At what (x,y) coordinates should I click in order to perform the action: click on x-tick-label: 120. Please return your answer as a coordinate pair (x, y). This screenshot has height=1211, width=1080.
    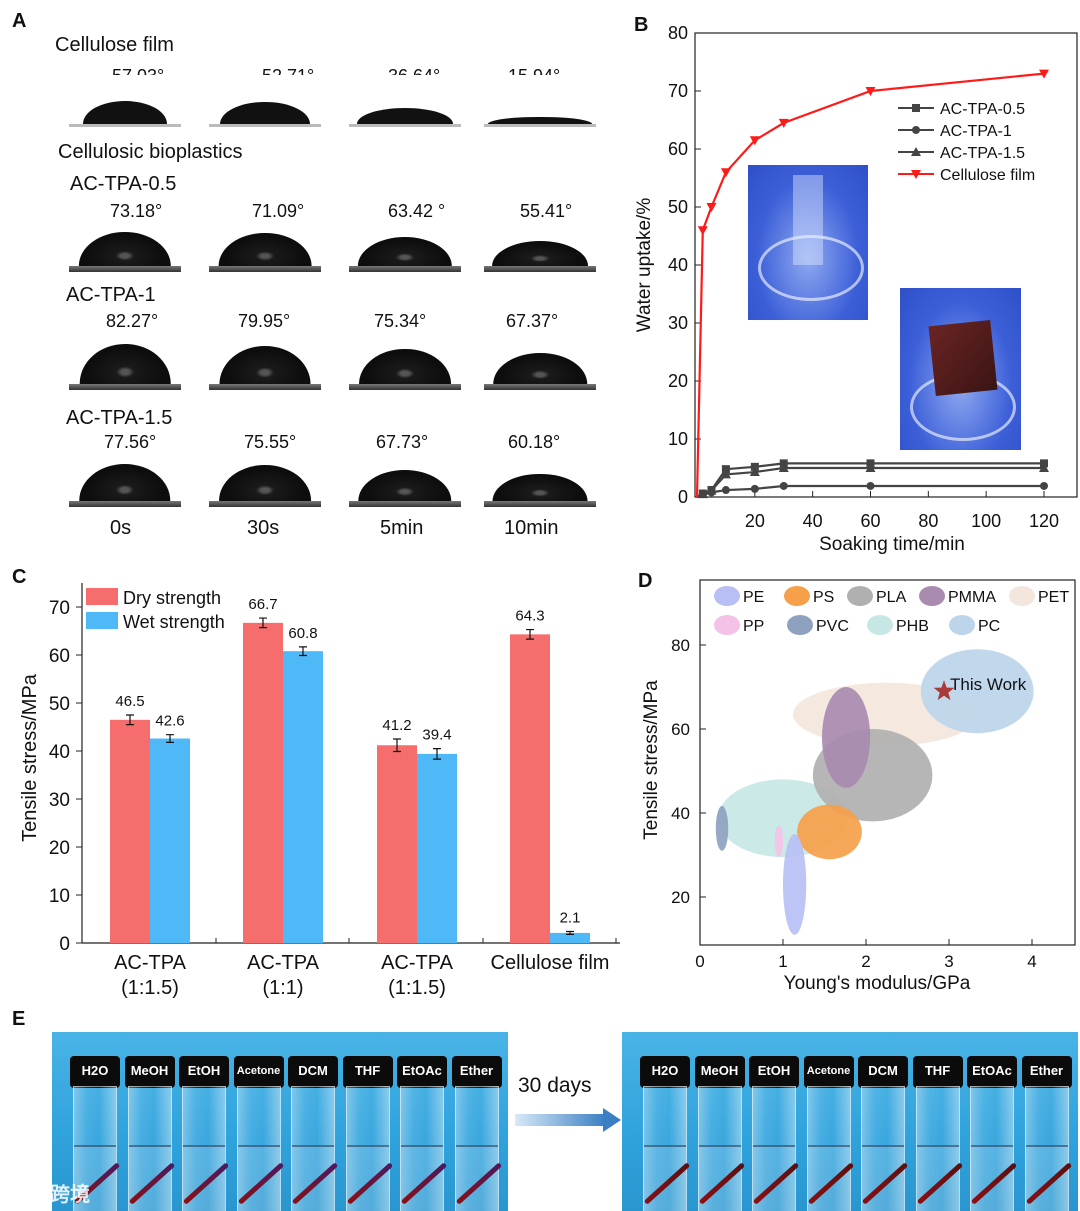
    Looking at the image, I should click on (1044, 521).